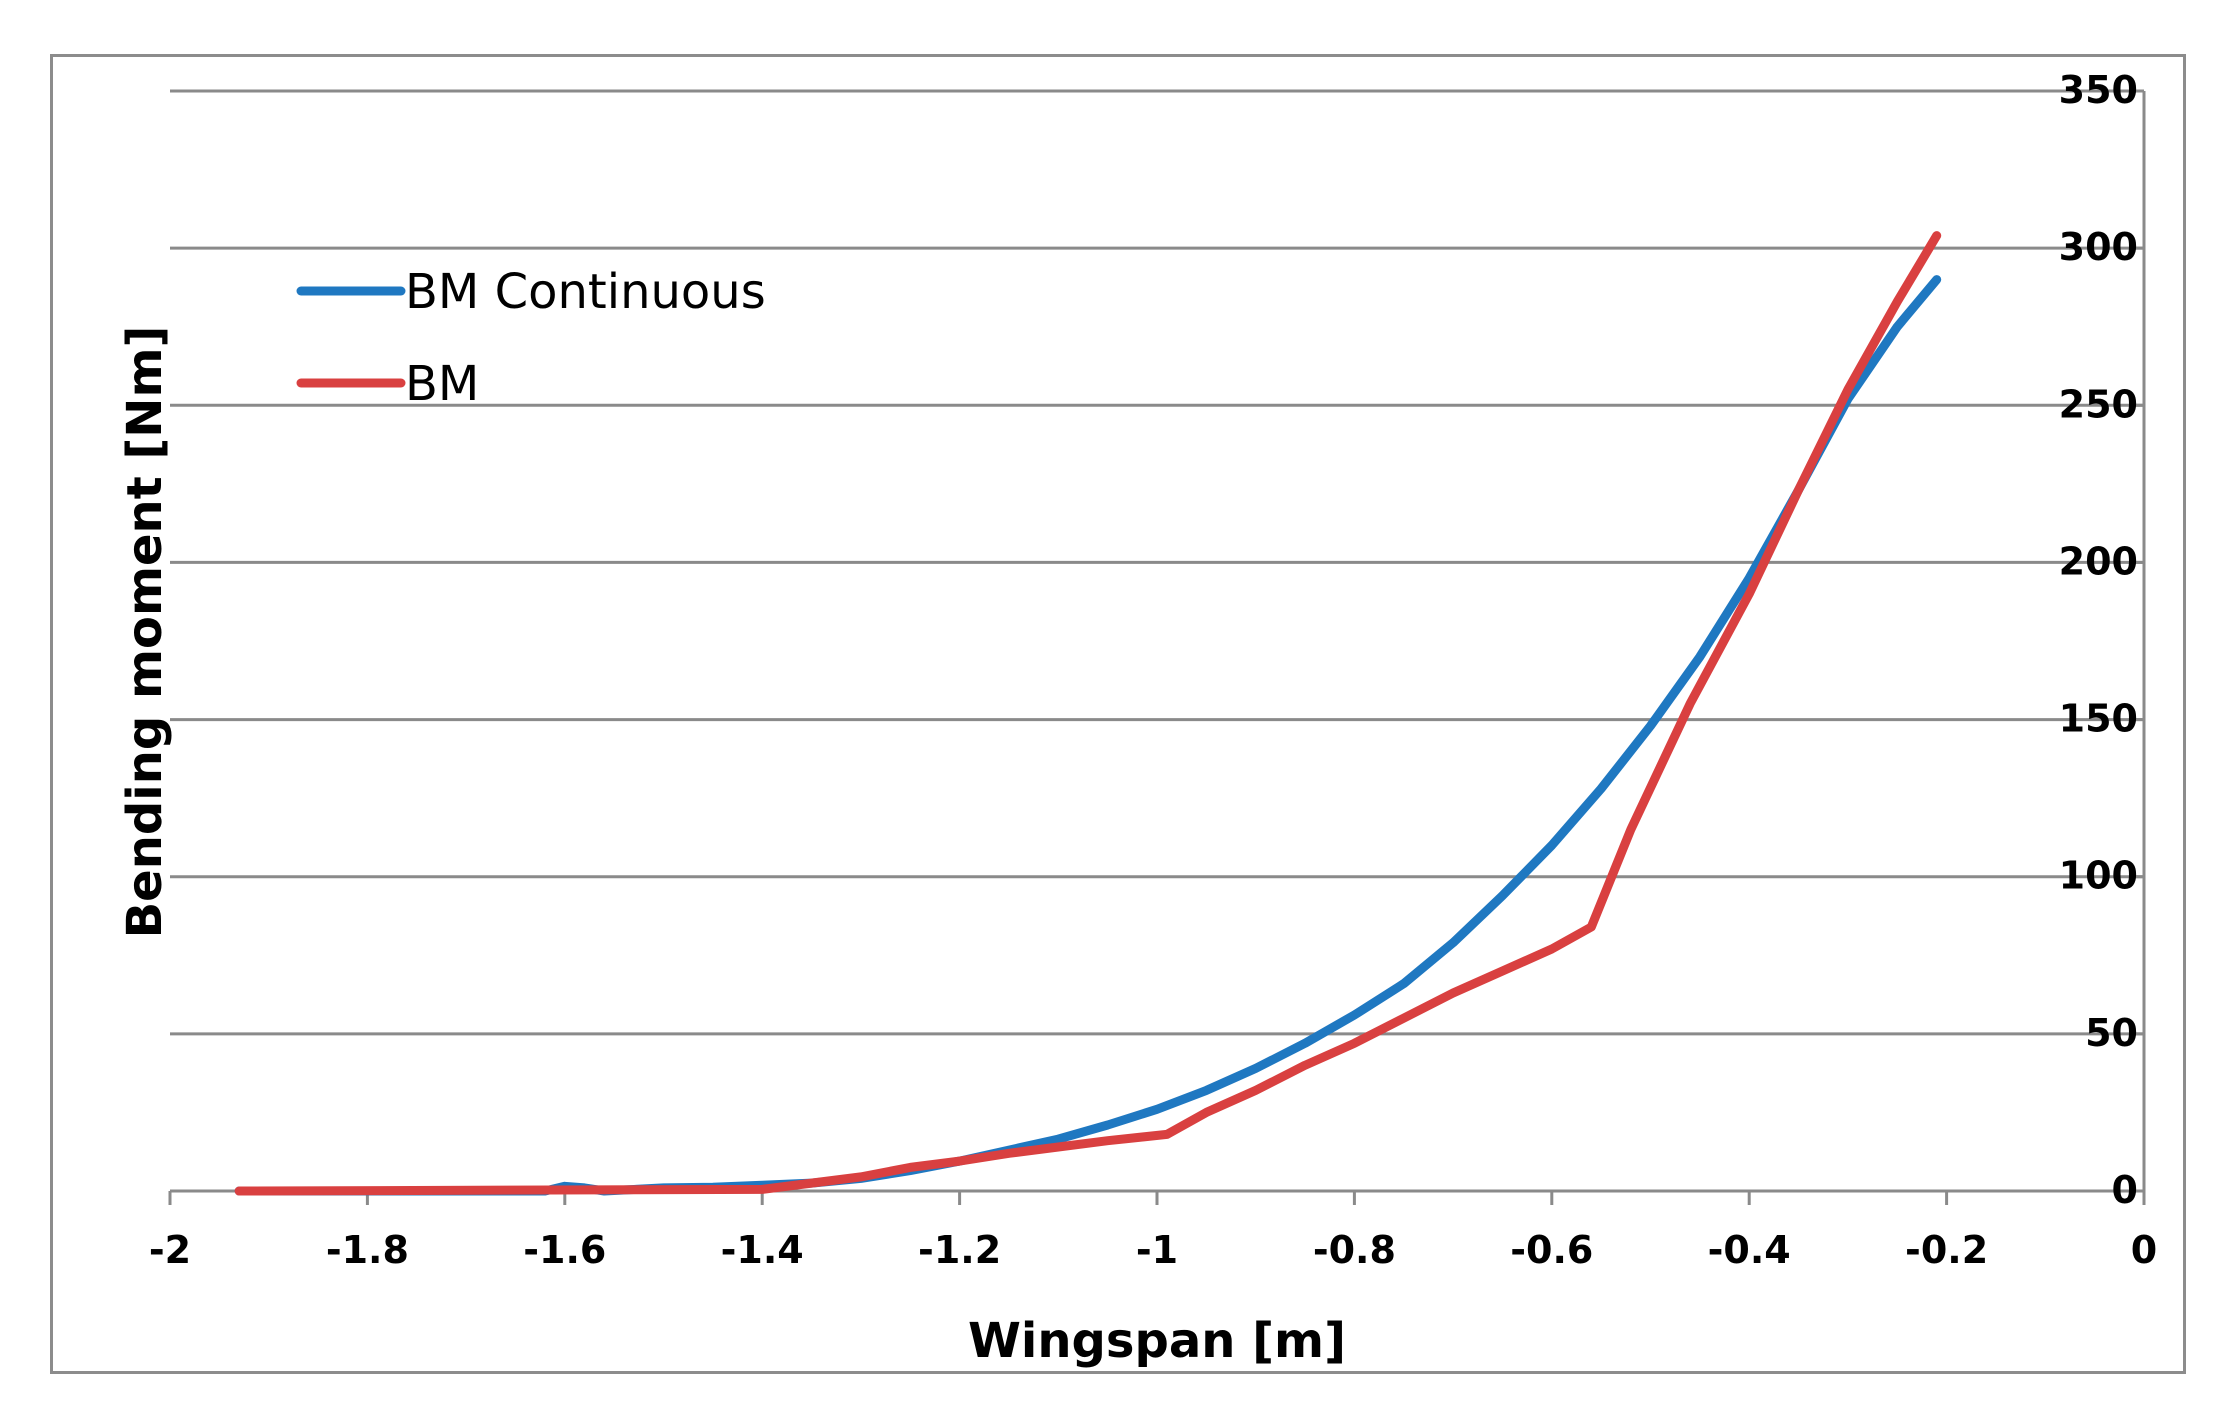  Describe the element at coordinates (959, 1250) in the screenshot. I see `x-tick-label: -1.2` at that location.